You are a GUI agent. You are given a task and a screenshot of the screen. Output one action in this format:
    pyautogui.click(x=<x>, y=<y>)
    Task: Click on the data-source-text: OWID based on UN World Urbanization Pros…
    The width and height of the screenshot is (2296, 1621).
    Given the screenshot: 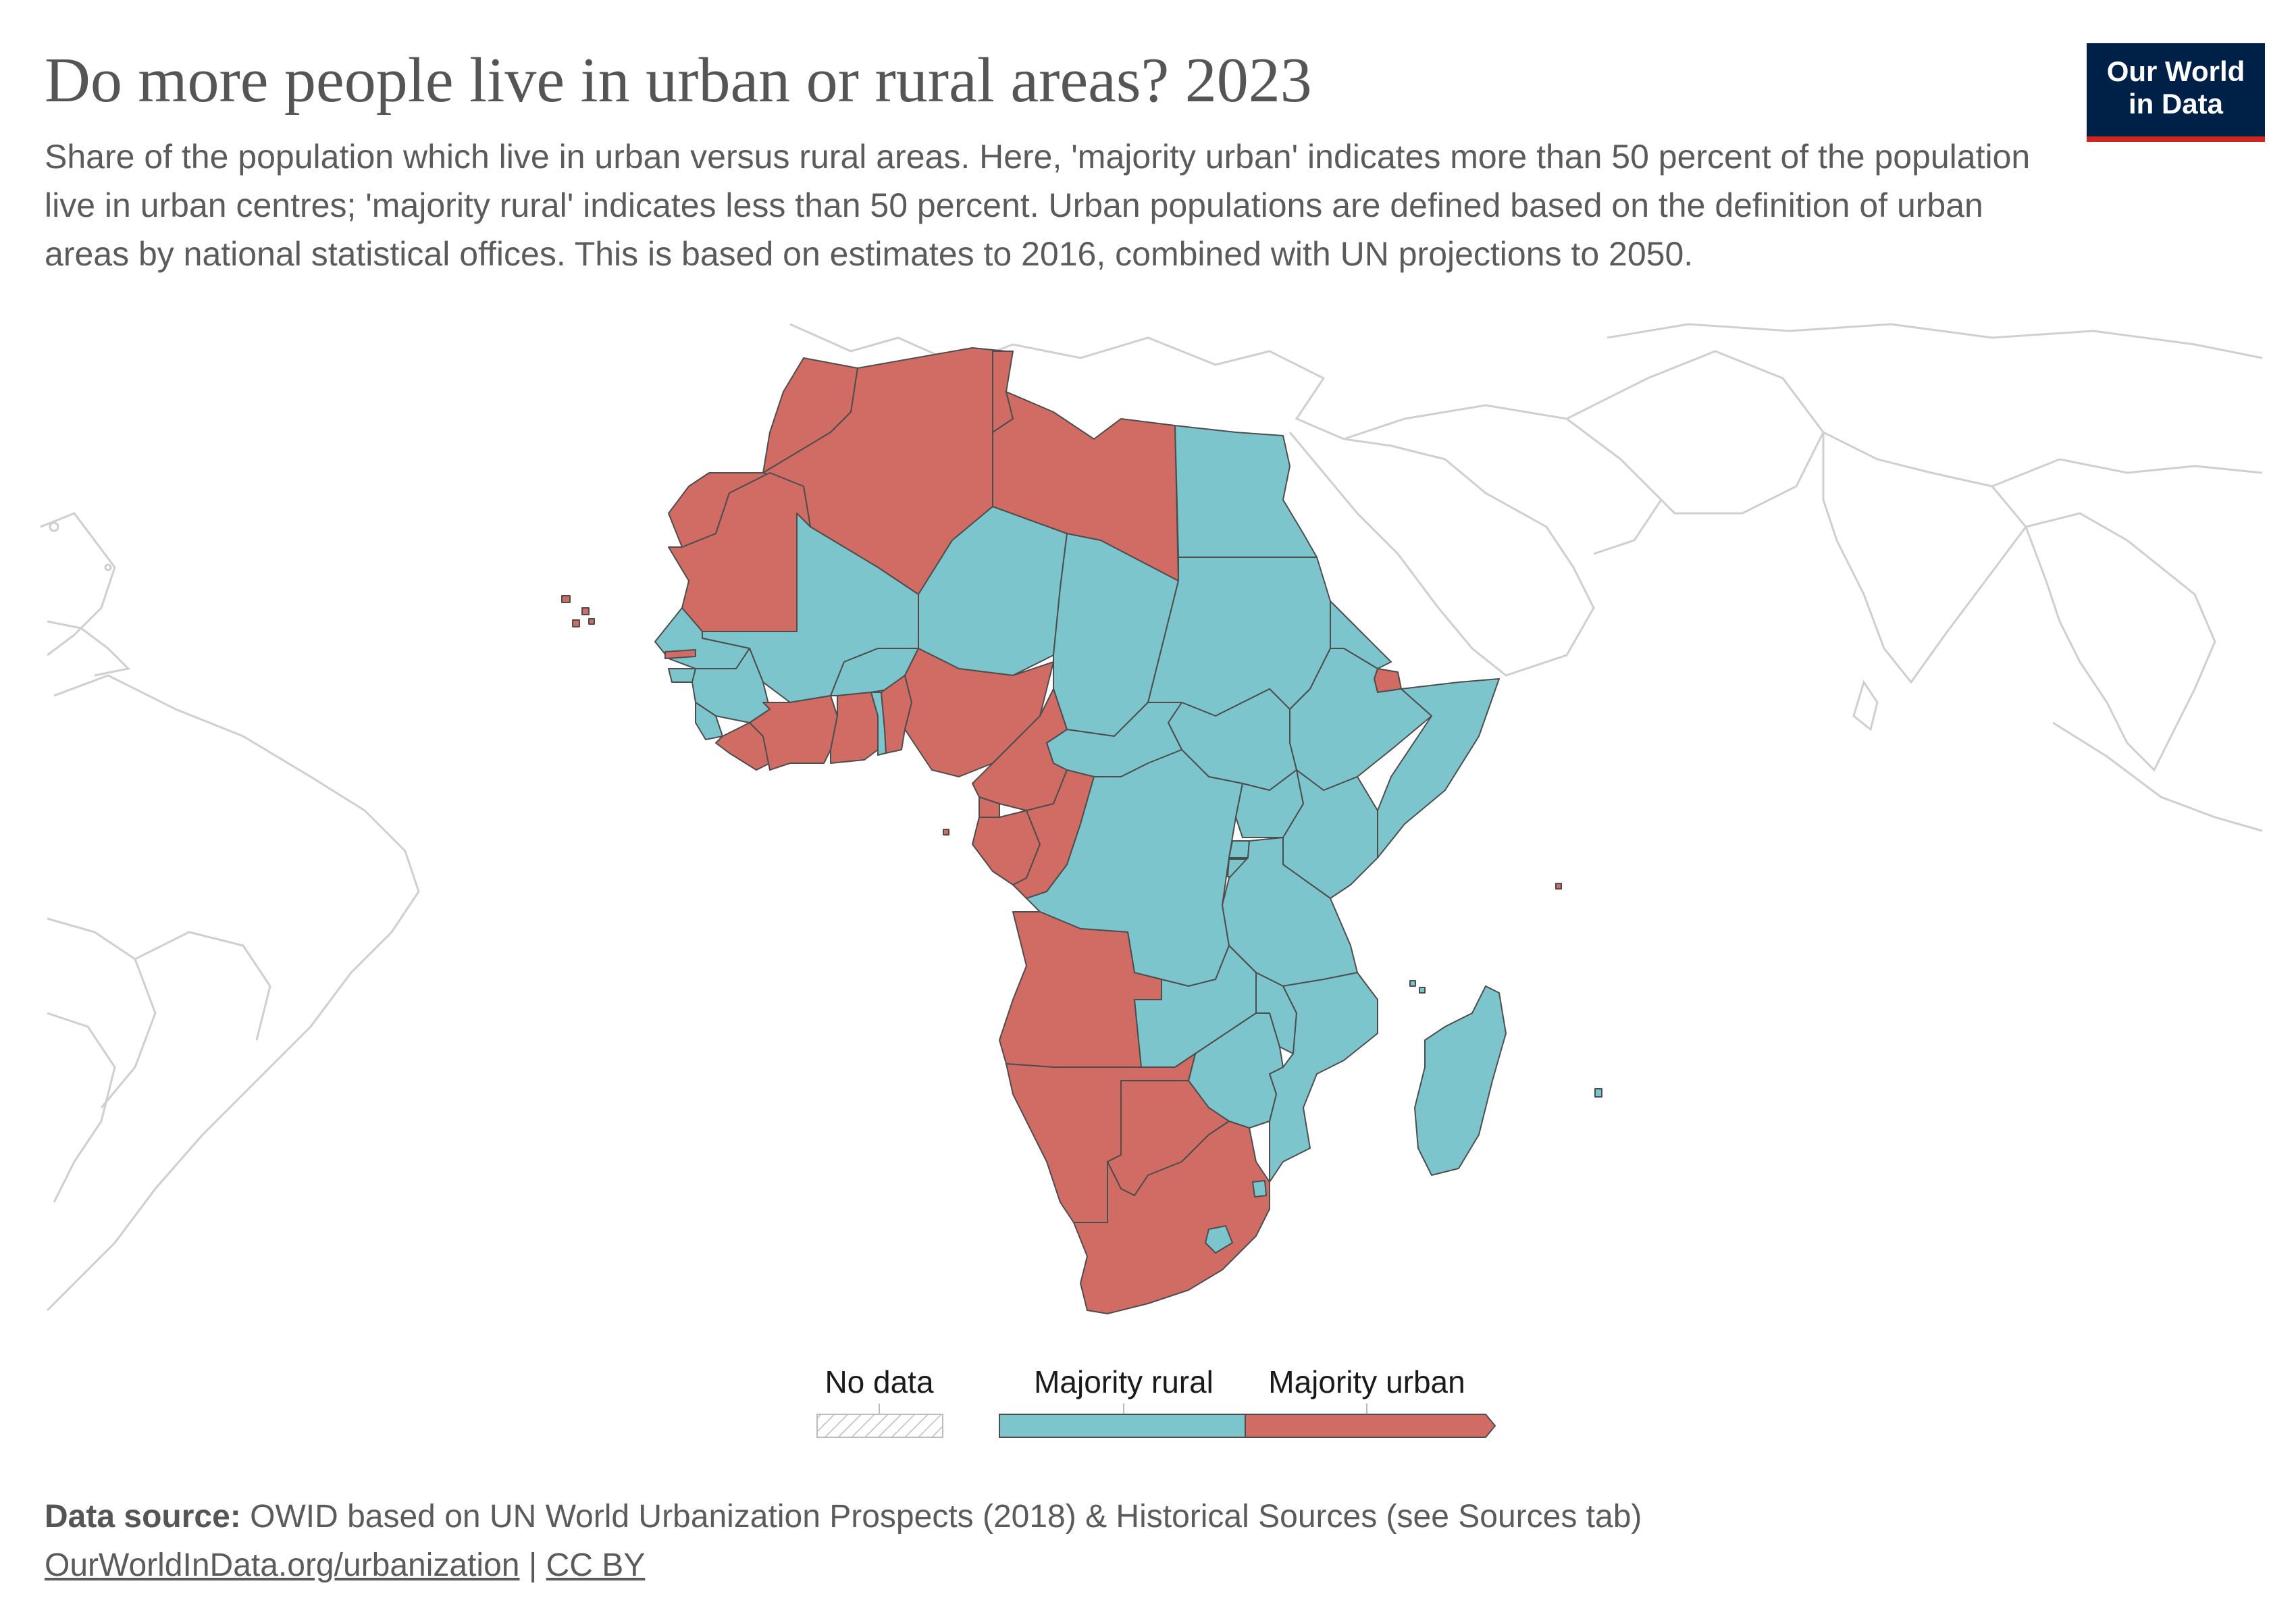 What is the action you would take?
    pyautogui.click(x=946, y=1517)
    